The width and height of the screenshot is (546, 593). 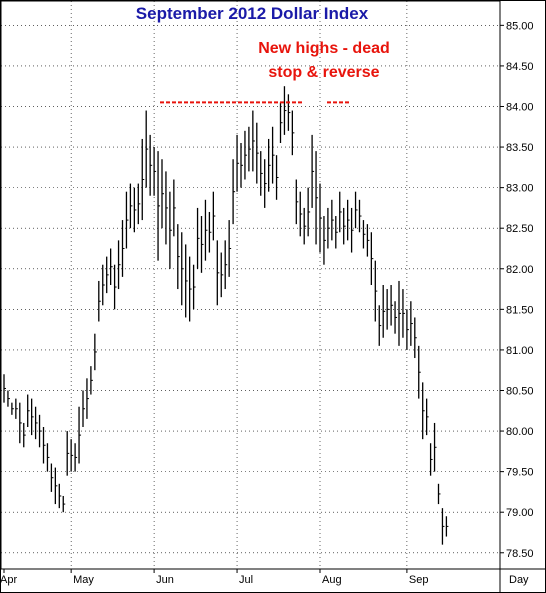 What do you see at coordinates (519, 580) in the screenshot?
I see `period-label: Day` at bounding box center [519, 580].